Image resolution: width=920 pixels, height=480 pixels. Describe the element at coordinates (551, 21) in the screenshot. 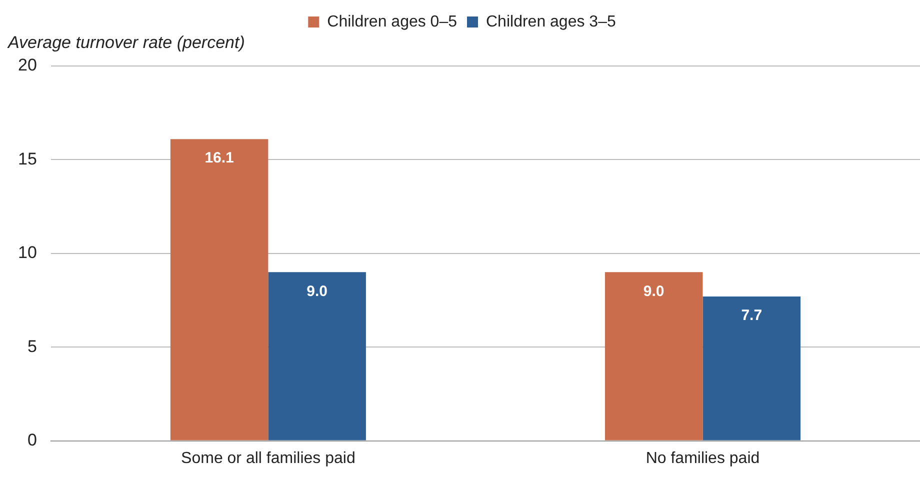

I see `legend-label: Children ages 3–5` at that location.